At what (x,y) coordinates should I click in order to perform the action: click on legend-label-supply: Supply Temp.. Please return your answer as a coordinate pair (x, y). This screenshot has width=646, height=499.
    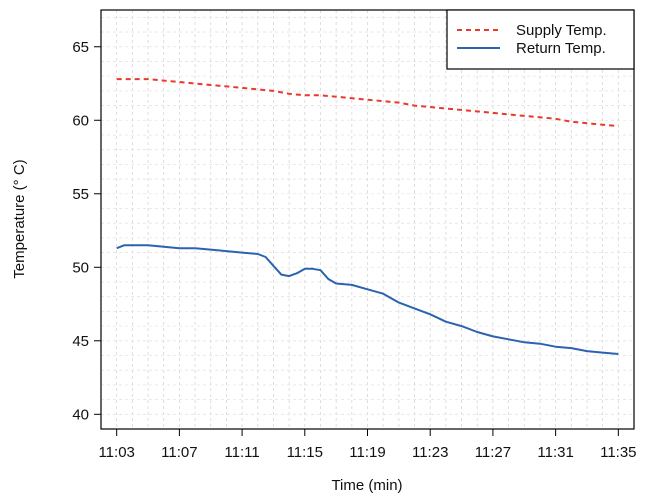
    Looking at the image, I should click on (561, 30).